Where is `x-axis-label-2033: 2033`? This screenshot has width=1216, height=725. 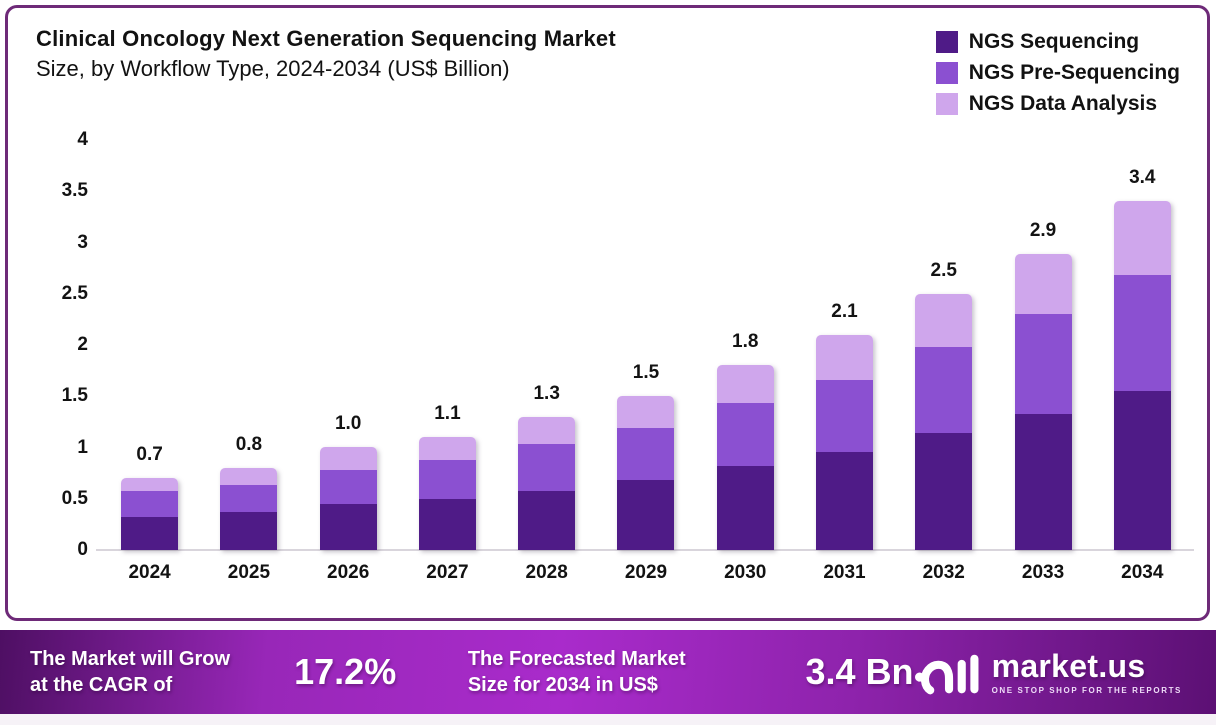
x-axis-label-2033: 2033 is located at coordinates (1043, 572).